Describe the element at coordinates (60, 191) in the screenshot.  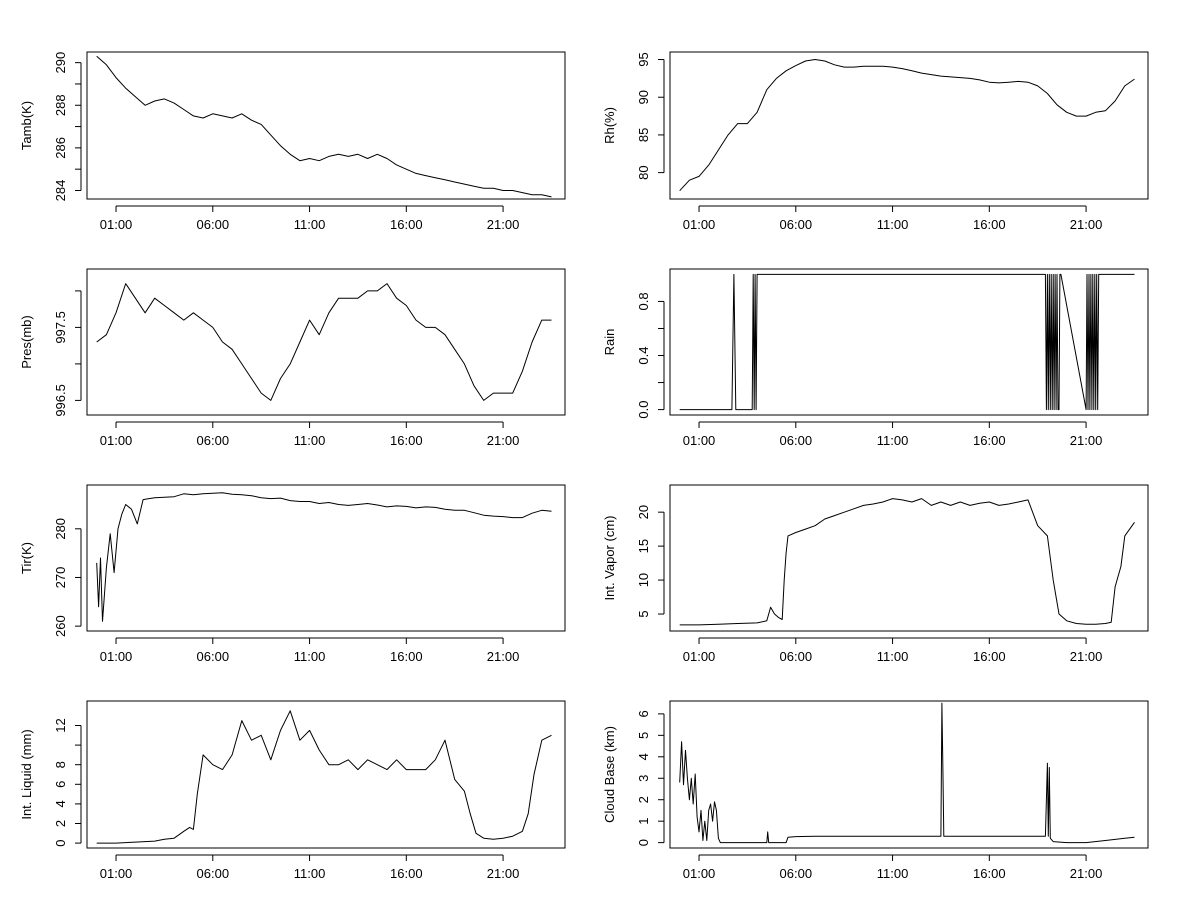
I see `y-tick-label: 284` at that location.